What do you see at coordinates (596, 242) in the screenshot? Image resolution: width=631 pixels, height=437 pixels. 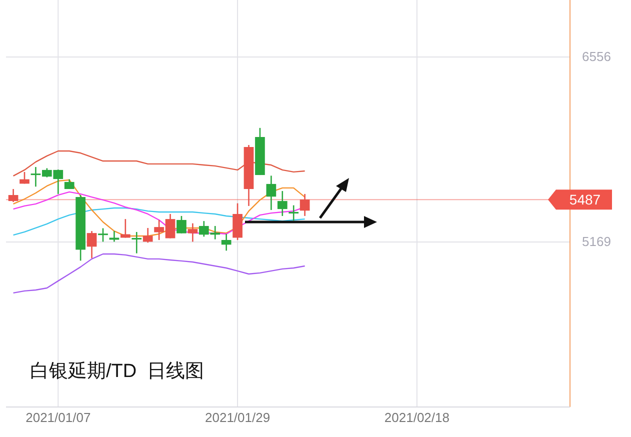 I see `y-tick-label: 5169` at bounding box center [596, 242].